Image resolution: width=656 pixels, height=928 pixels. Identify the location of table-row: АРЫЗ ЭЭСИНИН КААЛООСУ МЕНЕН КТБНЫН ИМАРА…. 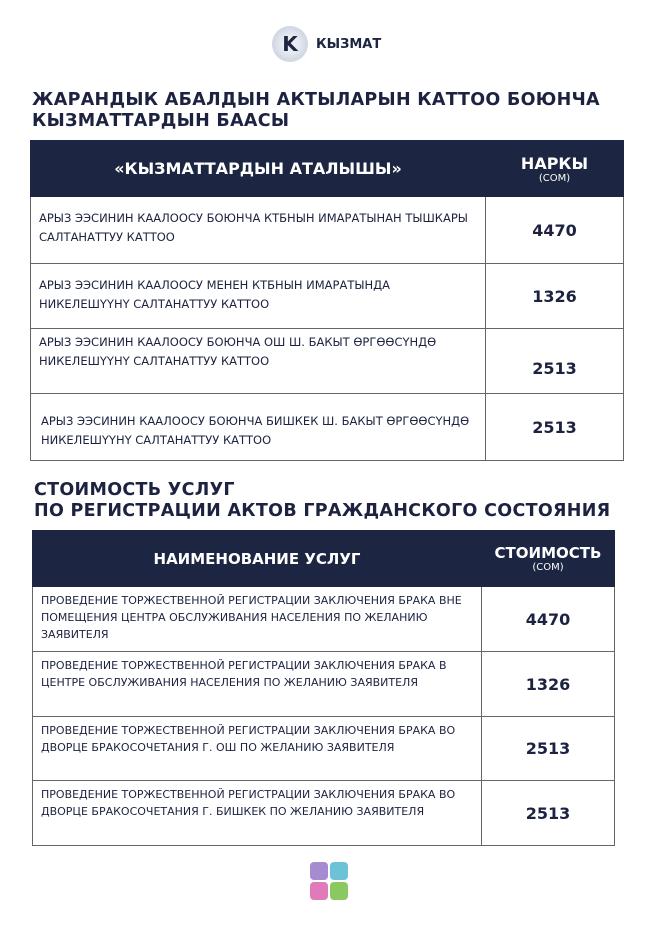
(327, 296).